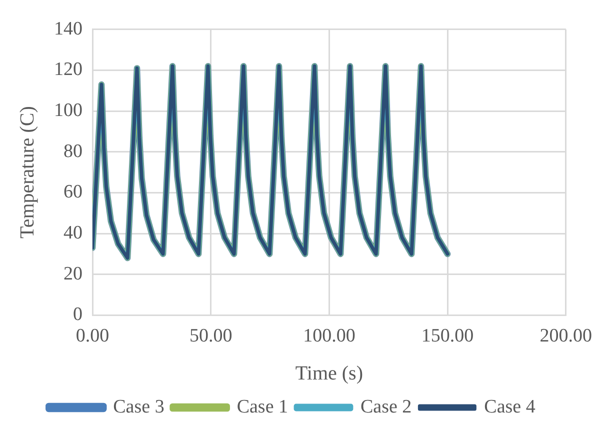 This screenshot has height=435, width=610. Describe the element at coordinates (77, 315) in the screenshot. I see `y-tick-label: 0` at that location.